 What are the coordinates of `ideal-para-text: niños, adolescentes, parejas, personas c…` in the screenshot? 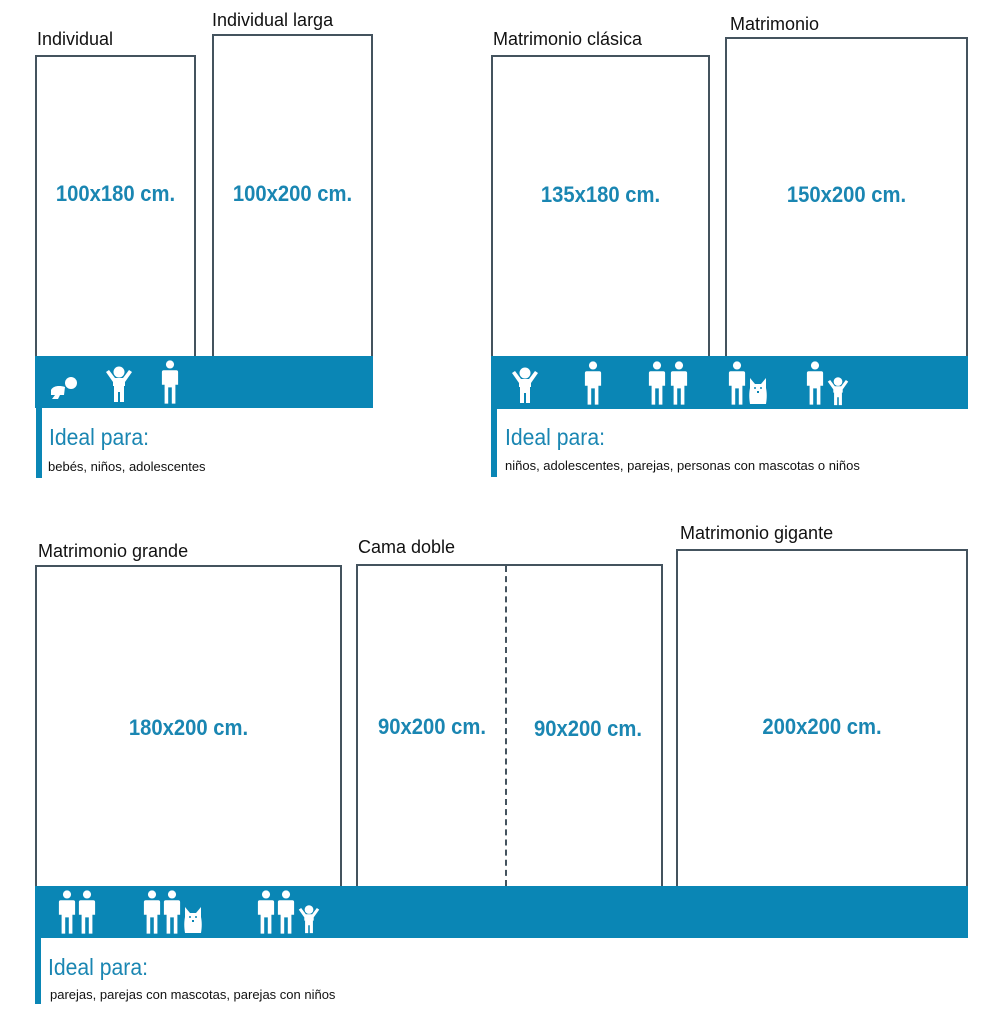 It's located at (682, 465).